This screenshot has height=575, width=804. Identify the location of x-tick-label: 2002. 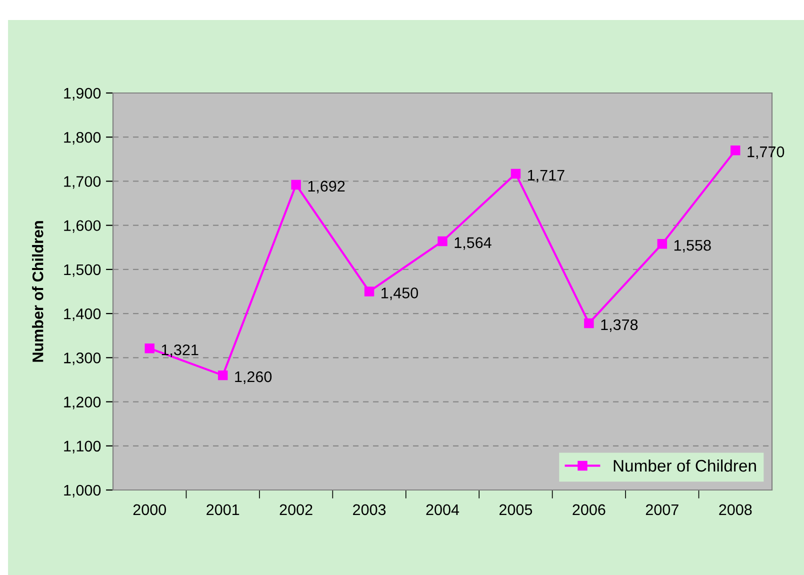
(296, 510).